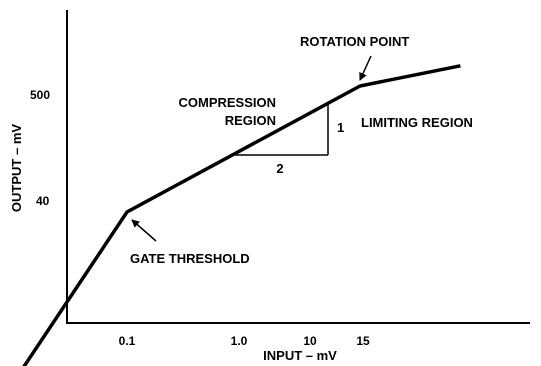  What do you see at coordinates (144, 230) in the screenshot?
I see `gate-threshold-arrow` at bounding box center [144, 230].